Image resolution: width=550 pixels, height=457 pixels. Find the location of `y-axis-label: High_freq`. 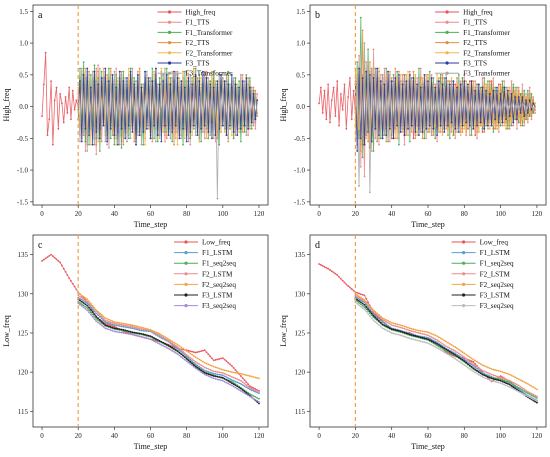

y-axis-label: High_freq is located at coordinates (283, 105).